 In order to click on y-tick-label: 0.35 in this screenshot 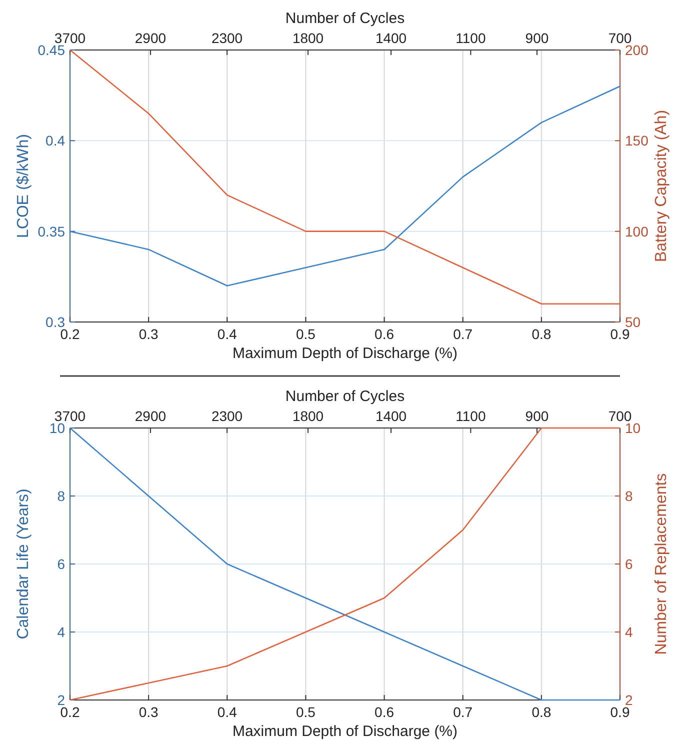, I will do `click(52, 231)`.